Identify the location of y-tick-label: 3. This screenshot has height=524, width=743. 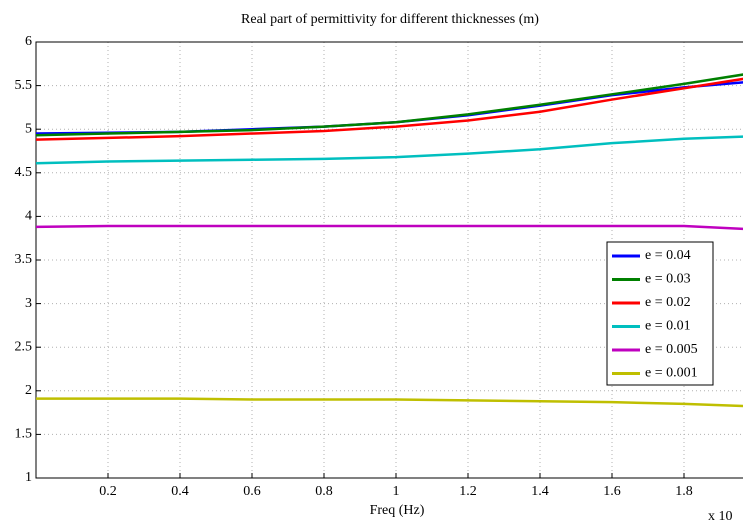
(28, 303).